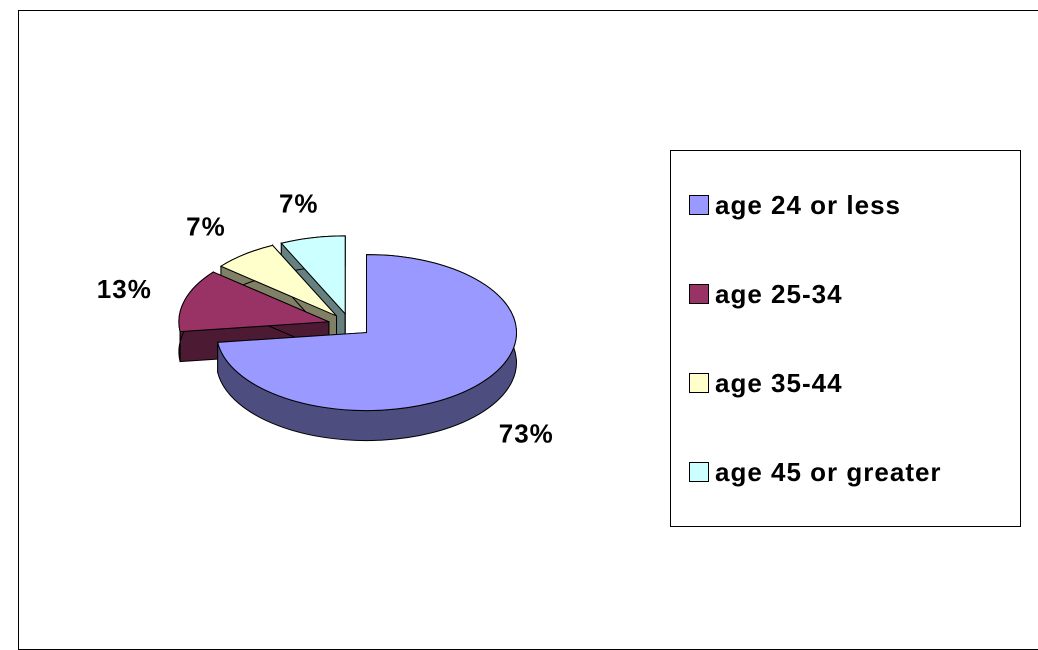 This screenshot has width=1038, height=650. Describe the element at coordinates (828, 471) in the screenshot. I see `legend-label: age 45 or greater` at that location.